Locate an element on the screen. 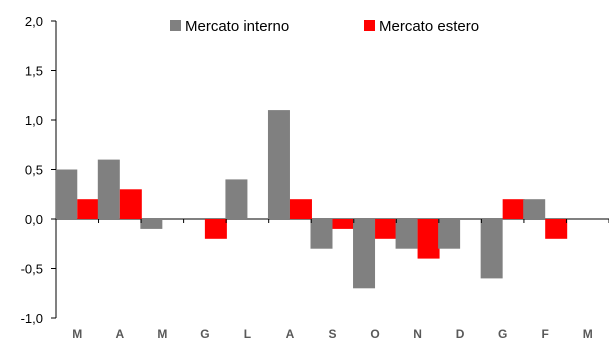 Image resolution: width=609 pixels, height=344 pixels. y-axis-ticks: 2,0 1,5 1,0 0,5 0,0 -0,5 -1,0 is located at coordinates (38, 170).